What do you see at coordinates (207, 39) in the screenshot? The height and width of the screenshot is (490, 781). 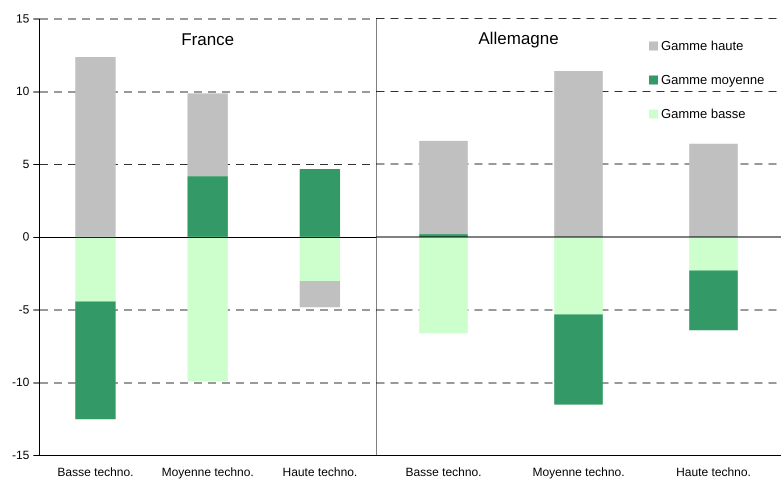 I see `text: France` at bounding box center [207, 39].